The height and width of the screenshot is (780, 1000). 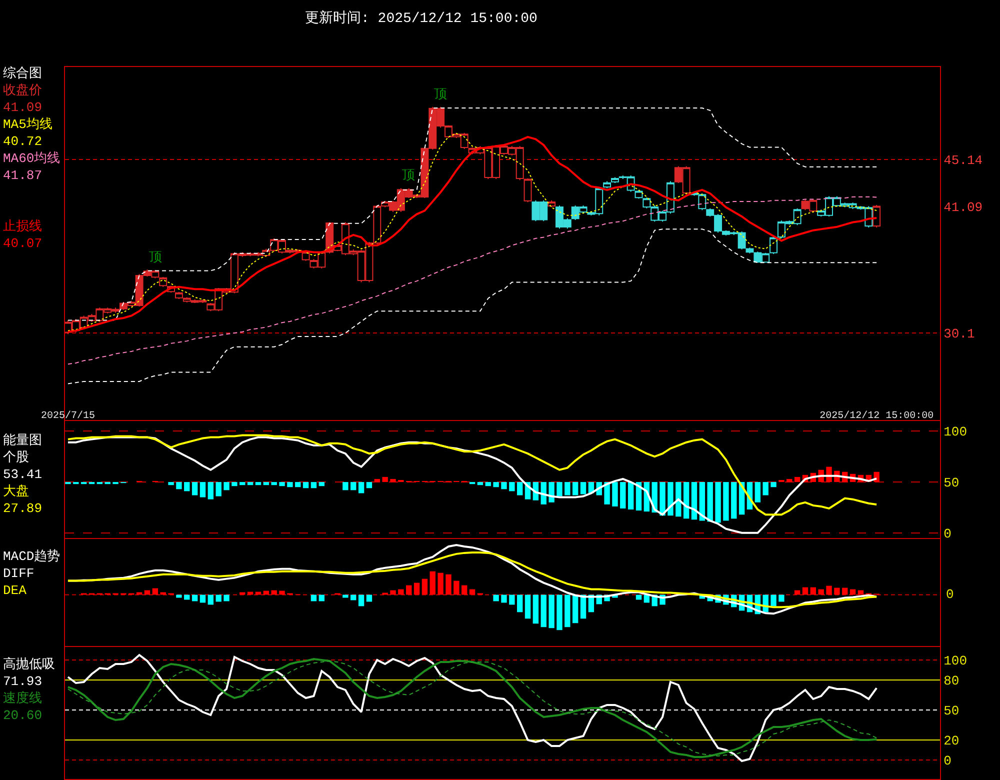 I want to click on text: DEA, so click(x=15, y=590).